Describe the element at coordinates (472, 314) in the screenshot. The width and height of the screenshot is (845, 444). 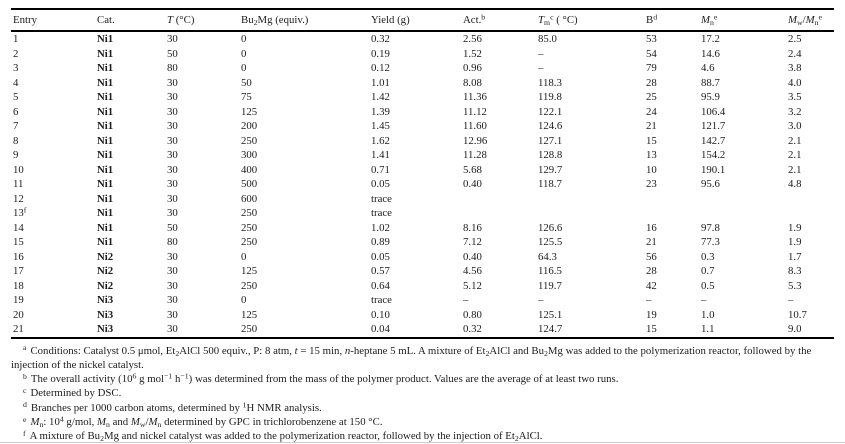
I see `cell-act: 0.80` at that location.